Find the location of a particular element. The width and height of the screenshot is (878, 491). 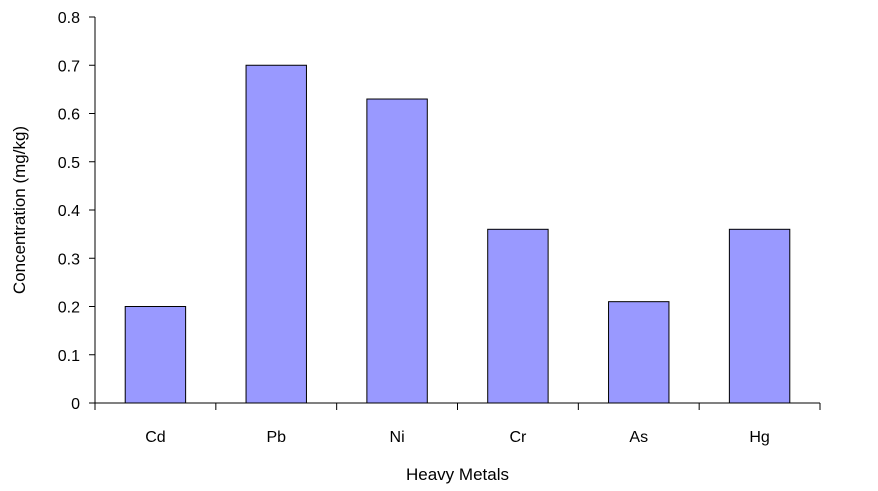

bar-cr is located at coordinates (518, 316).